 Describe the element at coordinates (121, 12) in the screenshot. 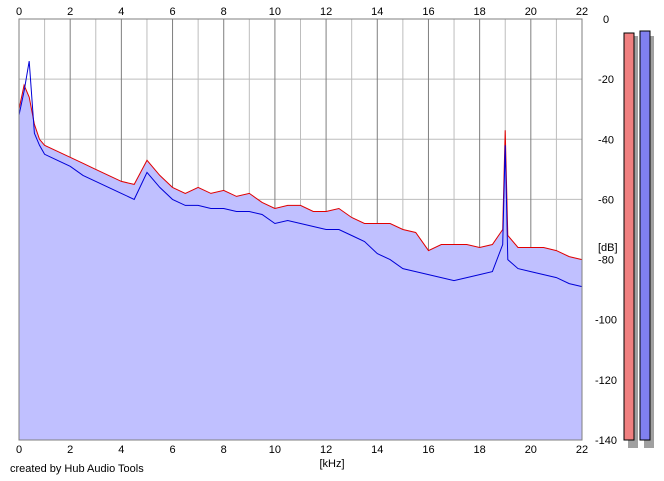

I see `x-tick-label-top: 4` at that location.